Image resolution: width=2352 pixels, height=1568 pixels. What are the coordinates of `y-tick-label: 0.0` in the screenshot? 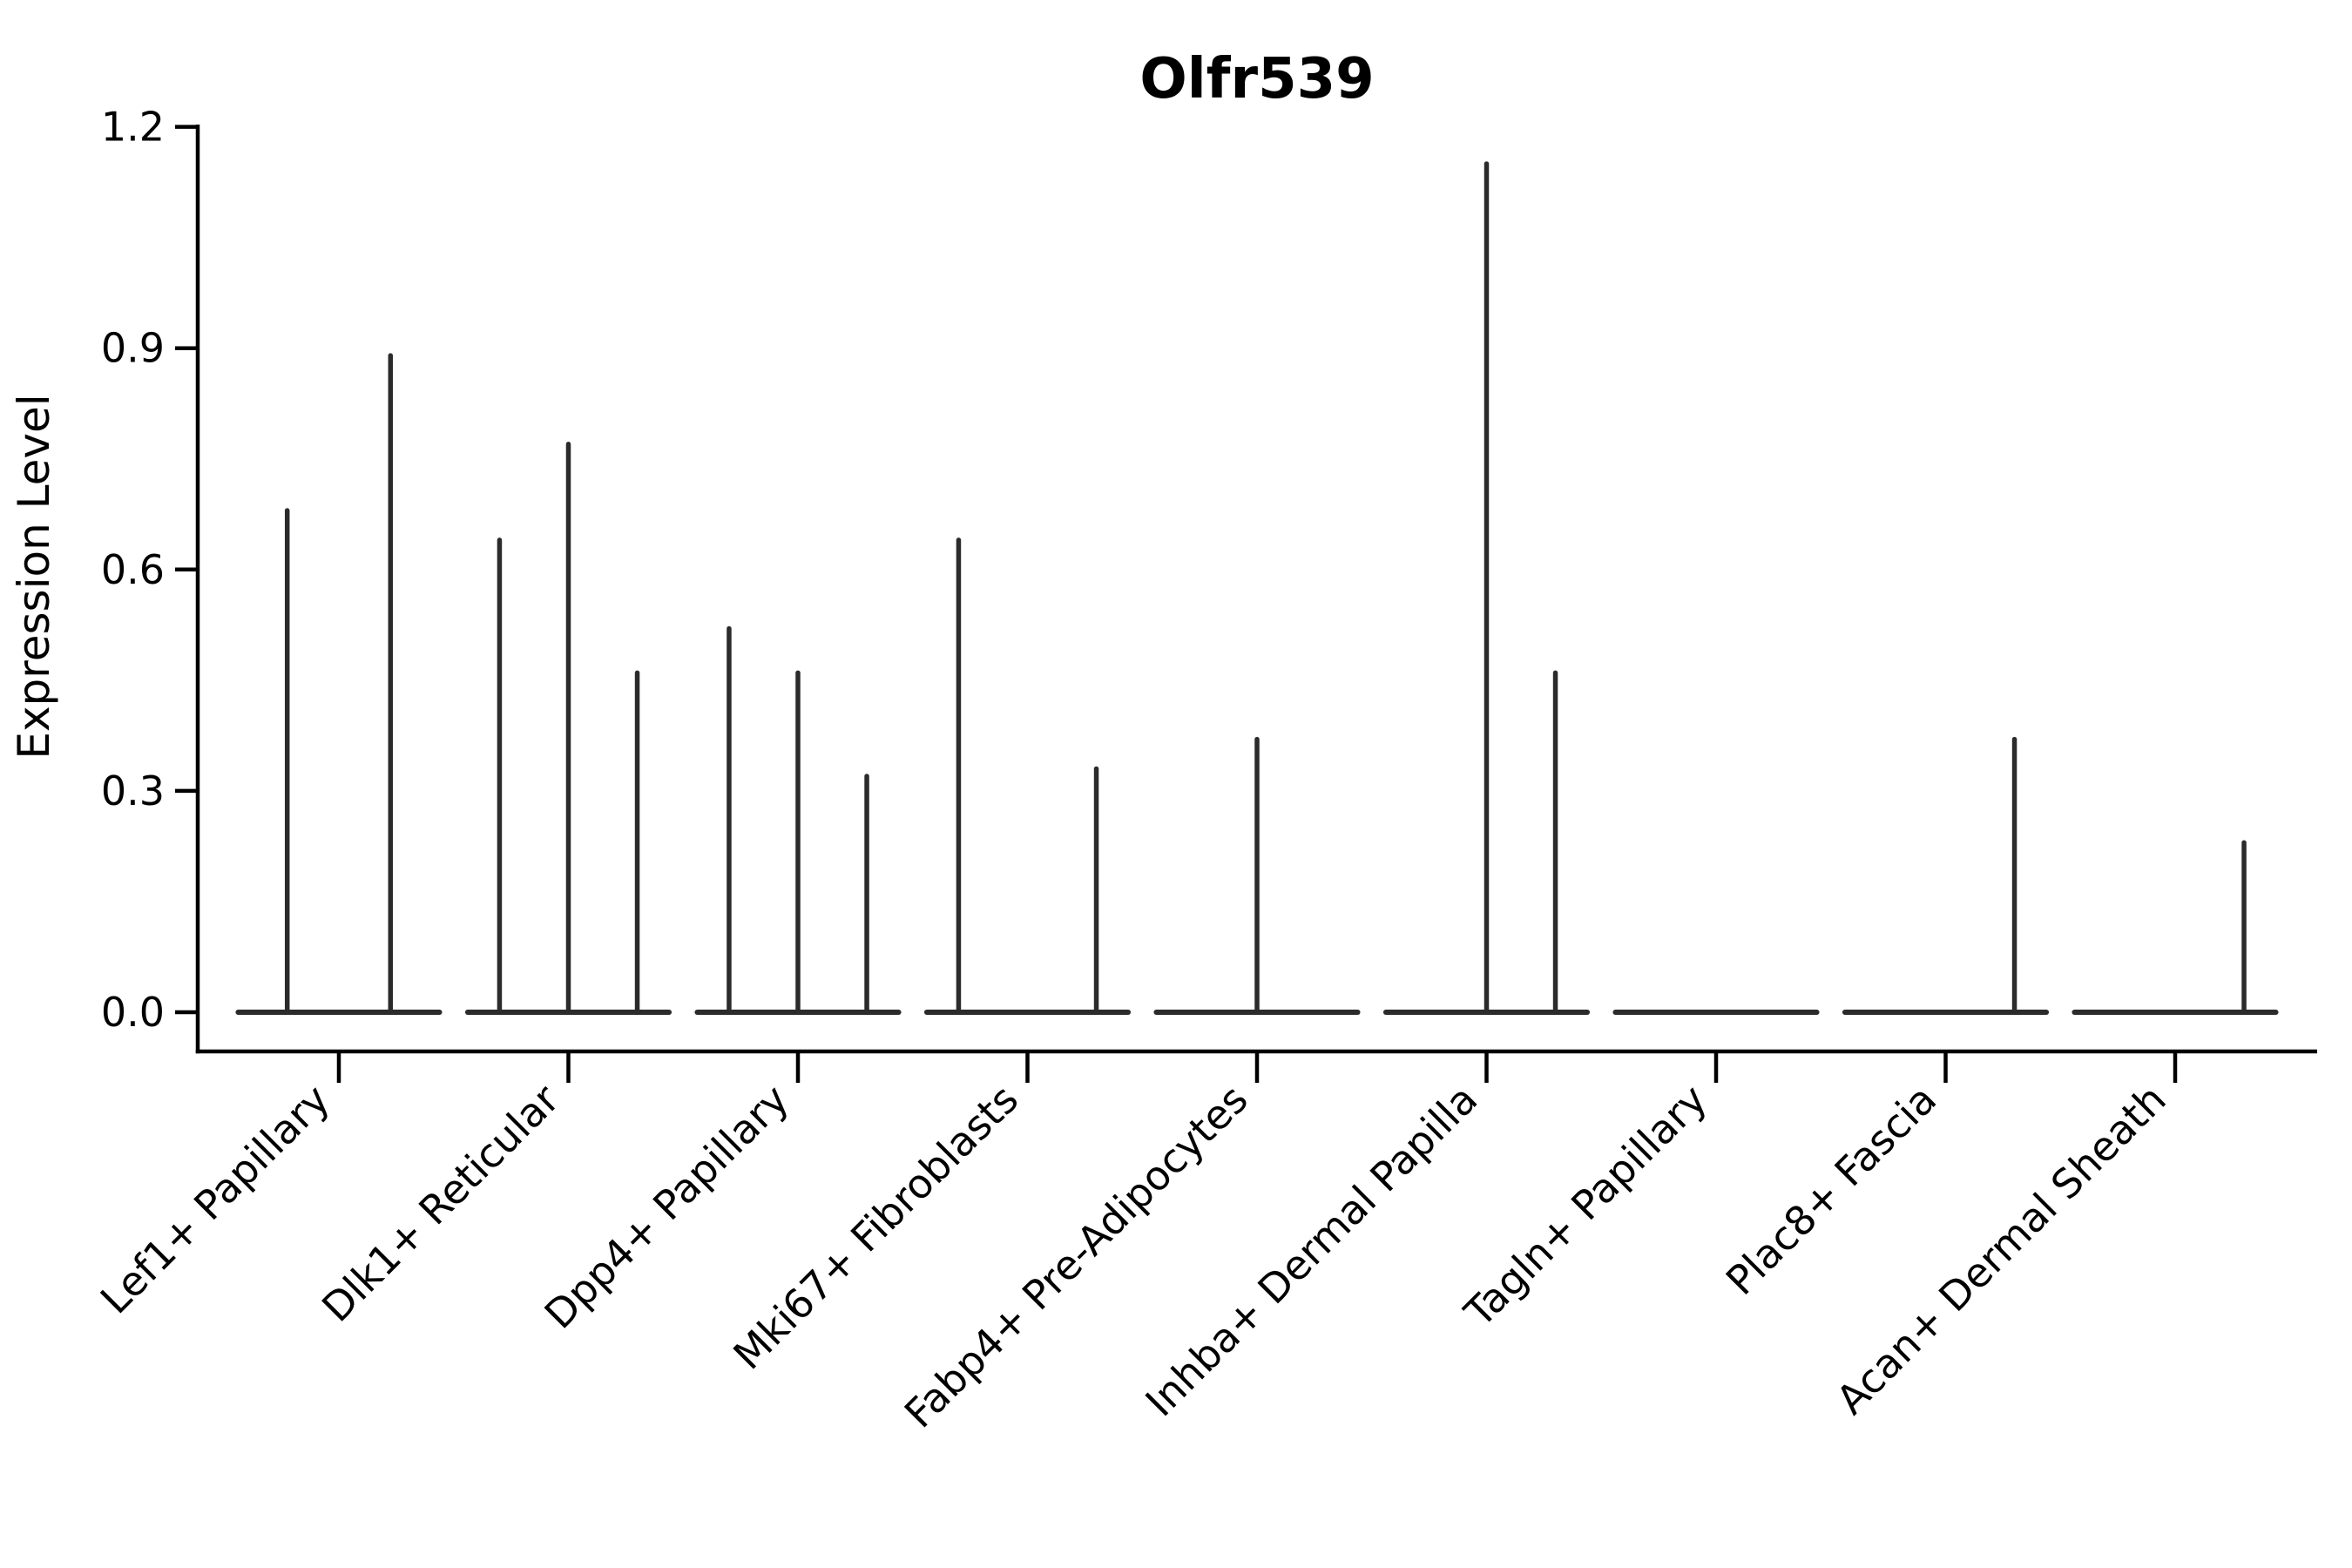 It's located at (133, 1013).